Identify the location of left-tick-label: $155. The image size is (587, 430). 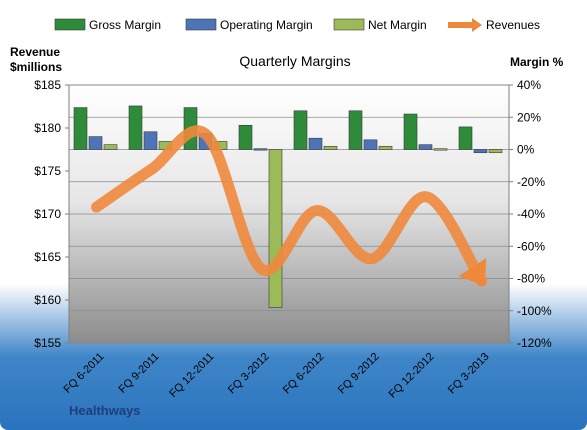
(47, 343).